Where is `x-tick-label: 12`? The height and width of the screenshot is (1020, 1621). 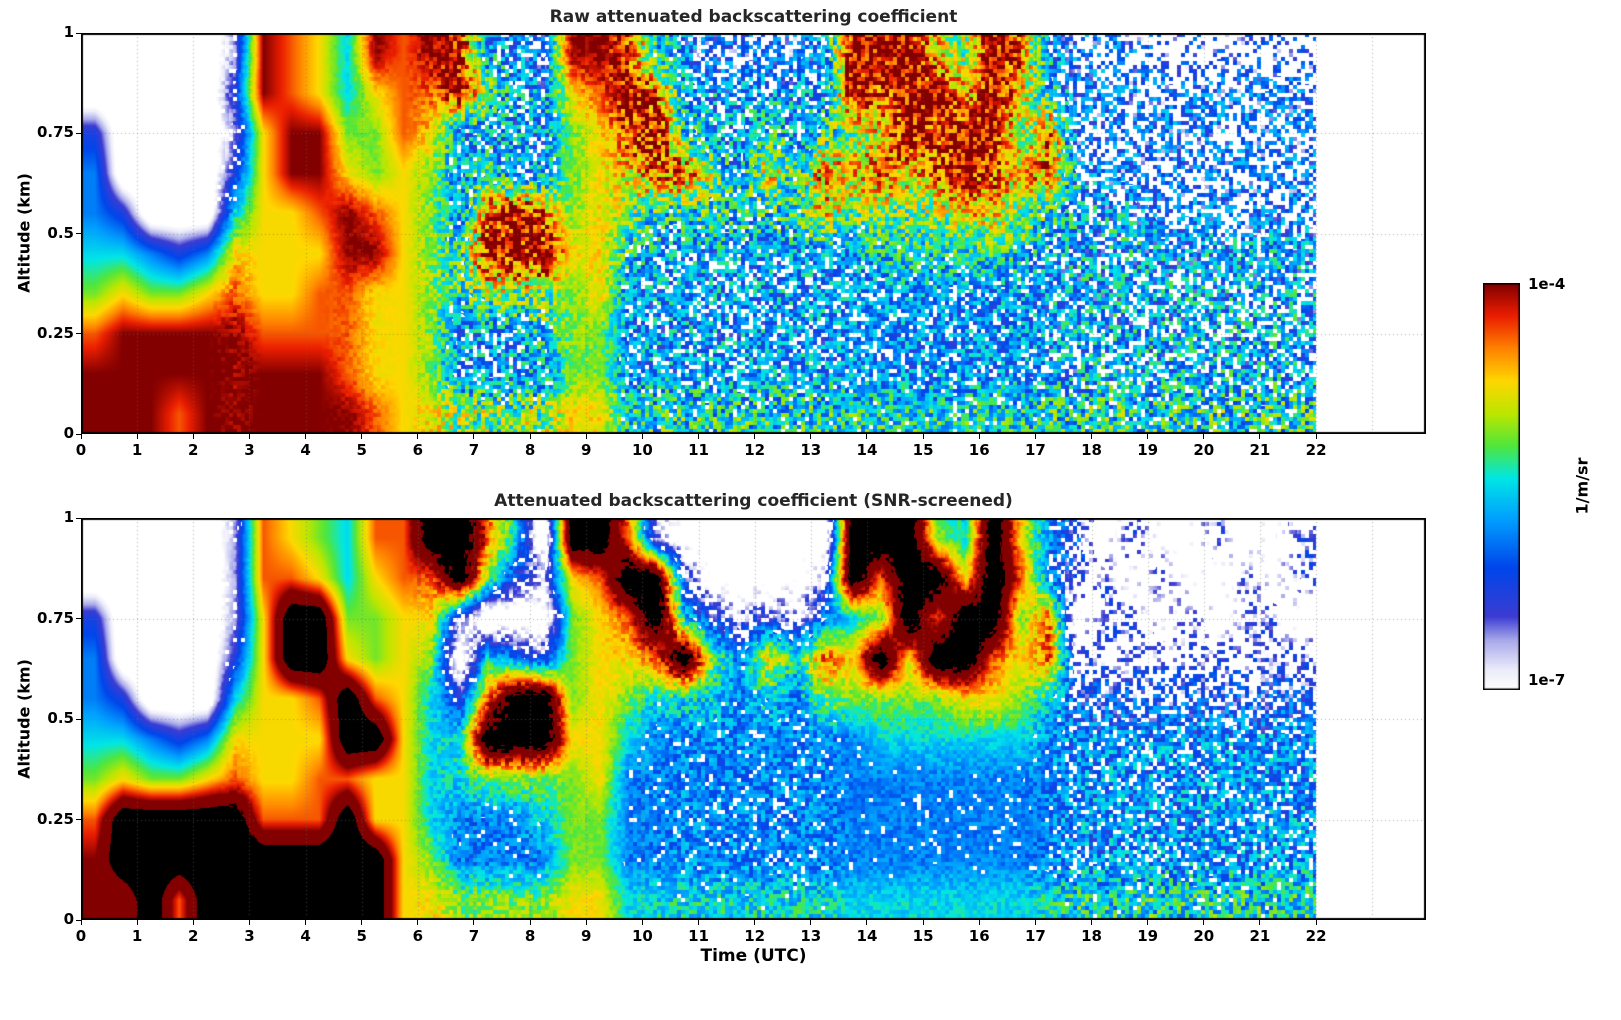
x-tick-label: 12 is located at coordinates (755, 936).